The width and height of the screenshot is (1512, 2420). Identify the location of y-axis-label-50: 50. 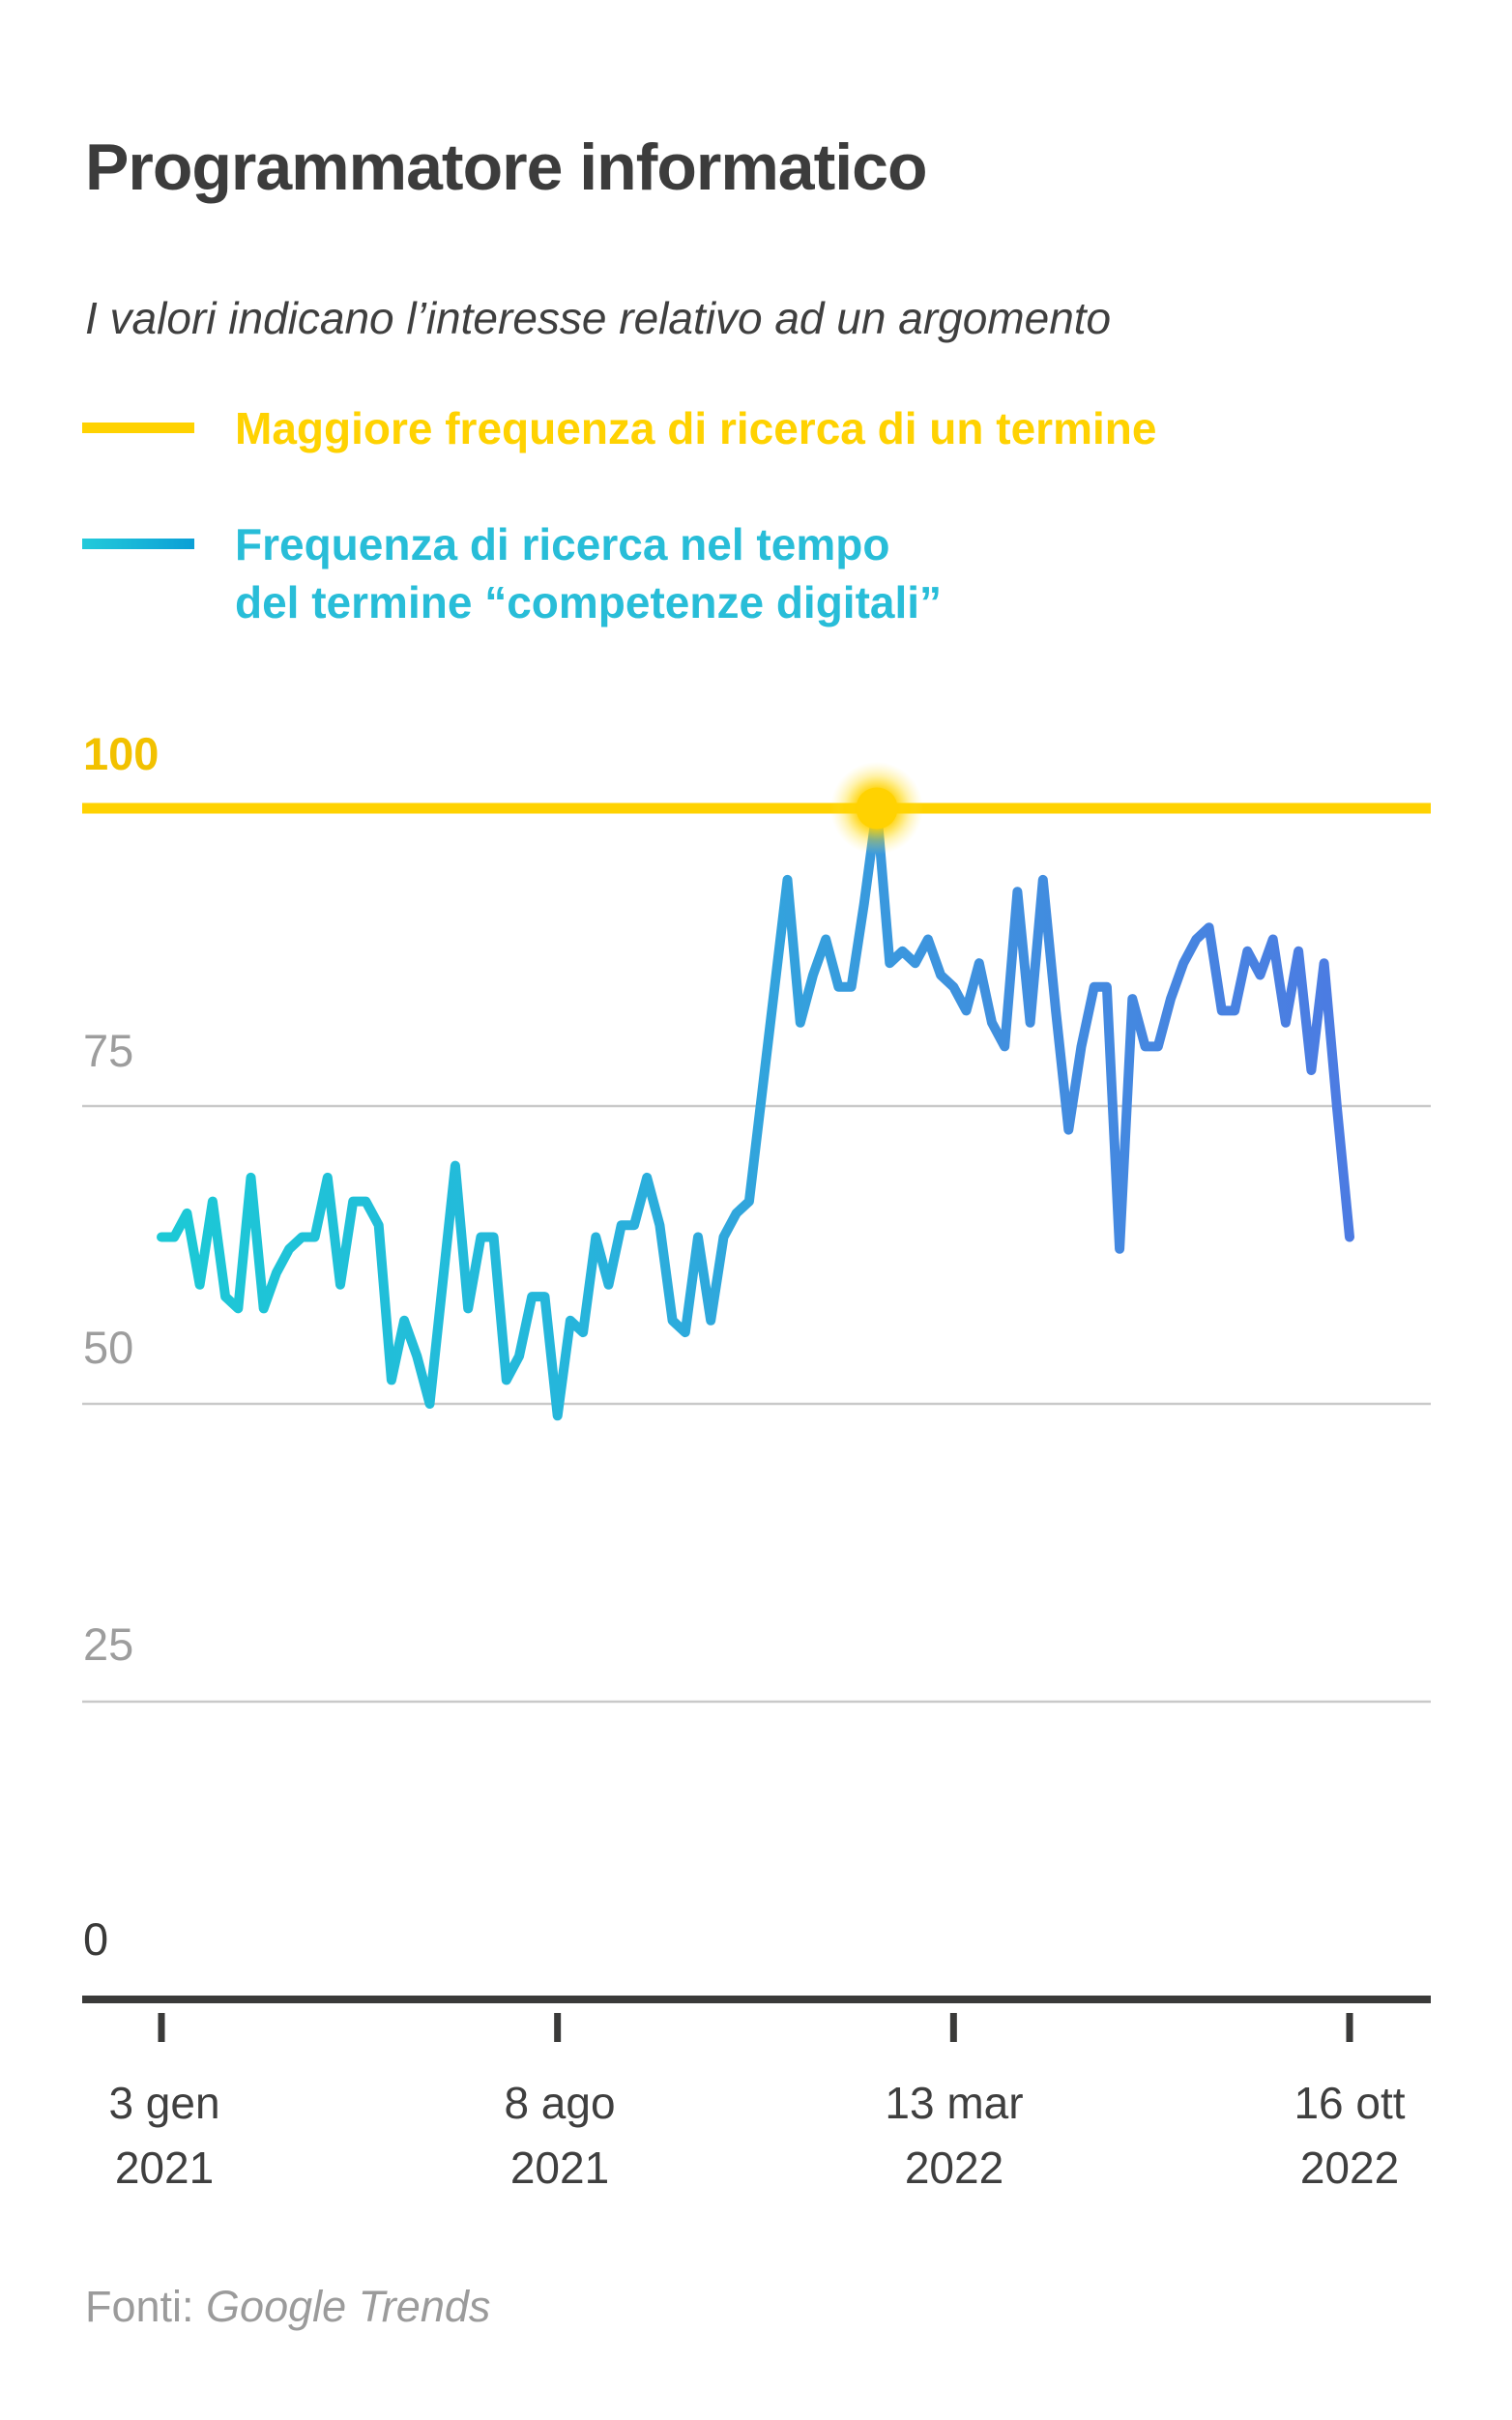
(108, 1348).